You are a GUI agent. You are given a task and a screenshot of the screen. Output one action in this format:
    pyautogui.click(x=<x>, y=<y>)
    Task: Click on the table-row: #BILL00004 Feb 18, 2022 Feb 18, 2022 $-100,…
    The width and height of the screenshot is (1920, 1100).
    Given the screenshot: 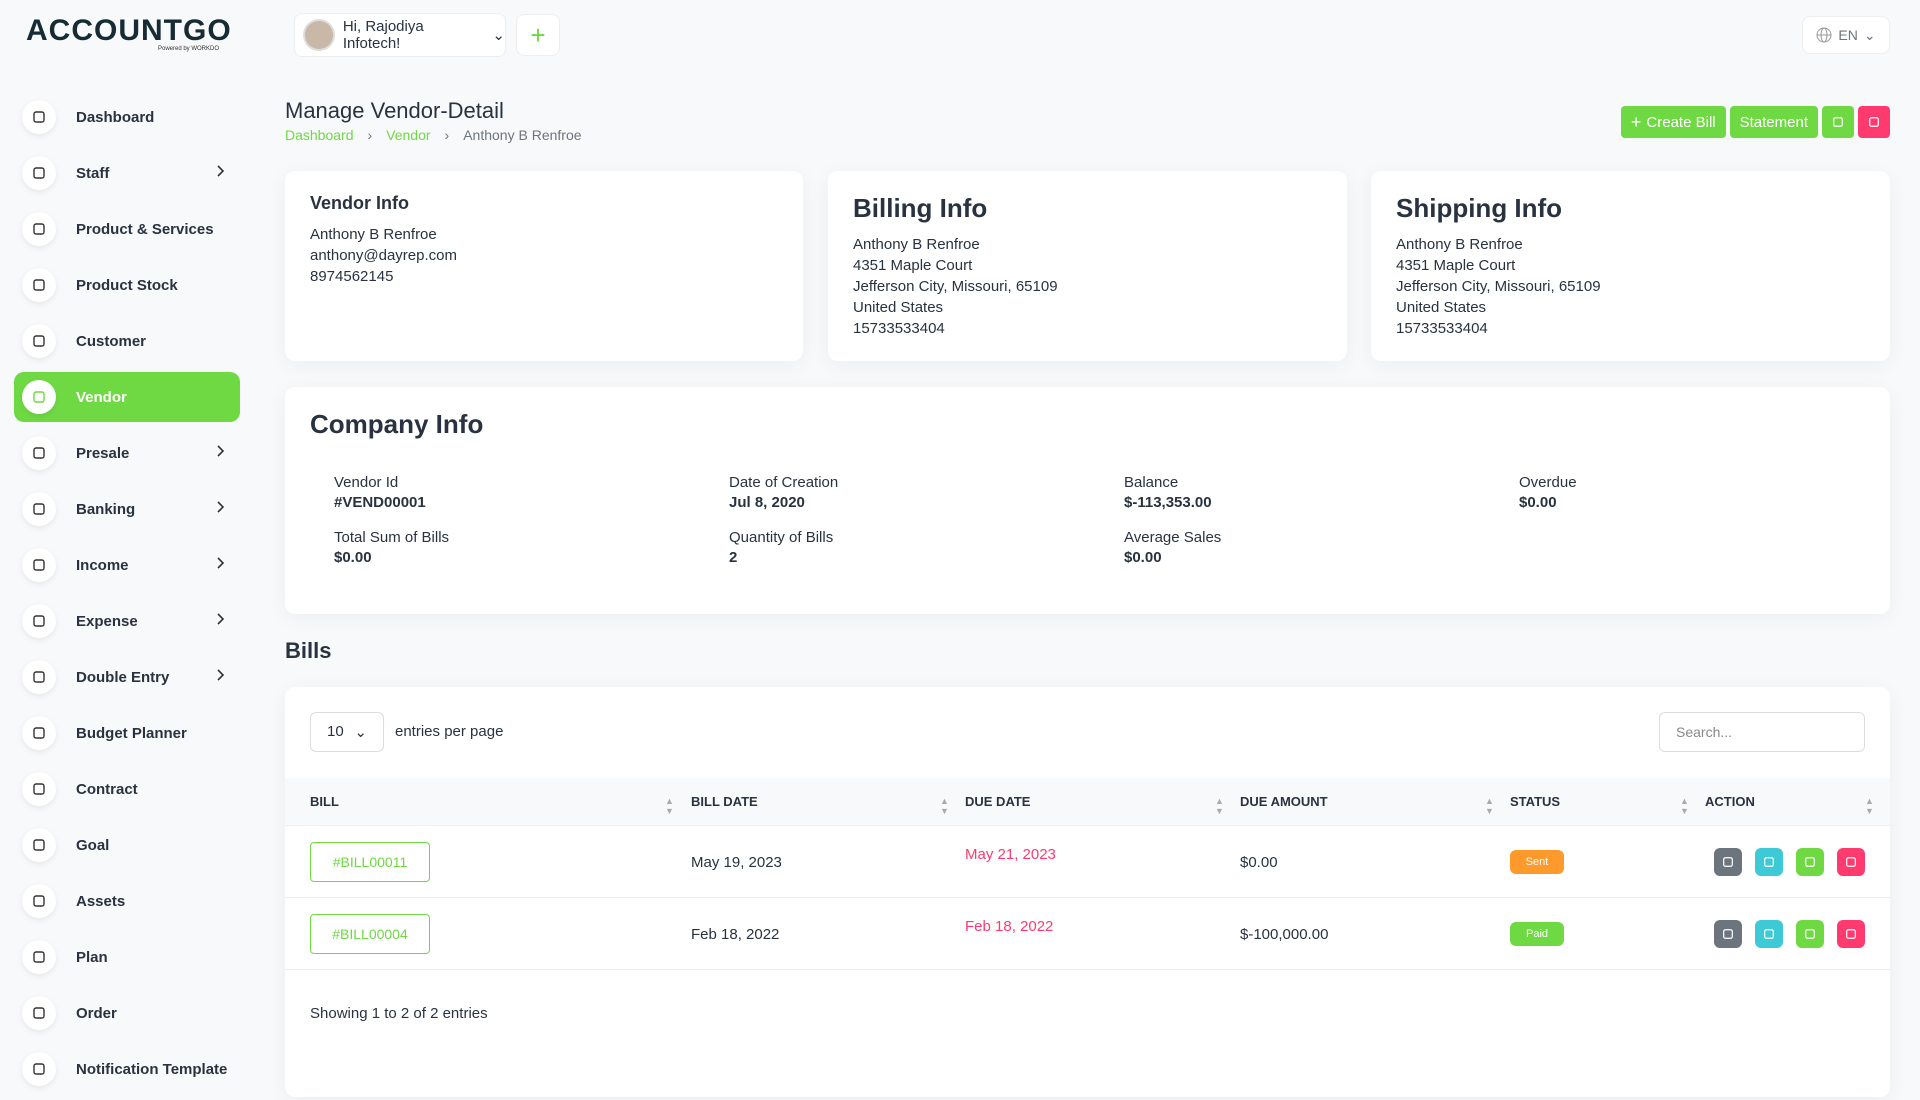 What is the action you would take?
    pyautogui.click(x=1087, y=934)
    